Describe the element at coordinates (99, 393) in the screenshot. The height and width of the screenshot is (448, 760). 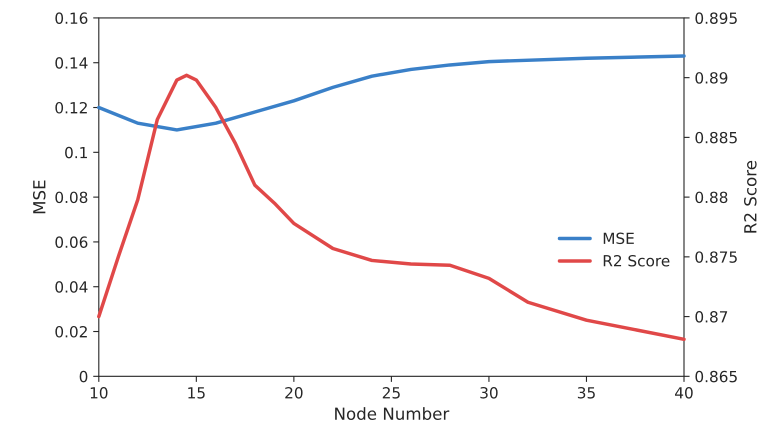
I see `x-tick-label: 10` at that location.